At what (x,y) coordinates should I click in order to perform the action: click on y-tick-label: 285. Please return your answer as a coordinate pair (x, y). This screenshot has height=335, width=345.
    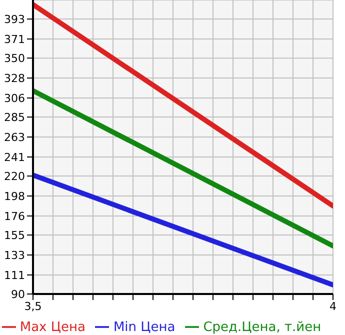
    Looking at the image, I should click on (14, 117).